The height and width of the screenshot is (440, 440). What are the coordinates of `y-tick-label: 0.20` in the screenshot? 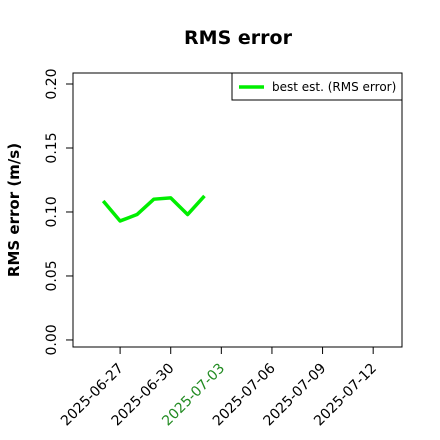 It's located at (52, 83).